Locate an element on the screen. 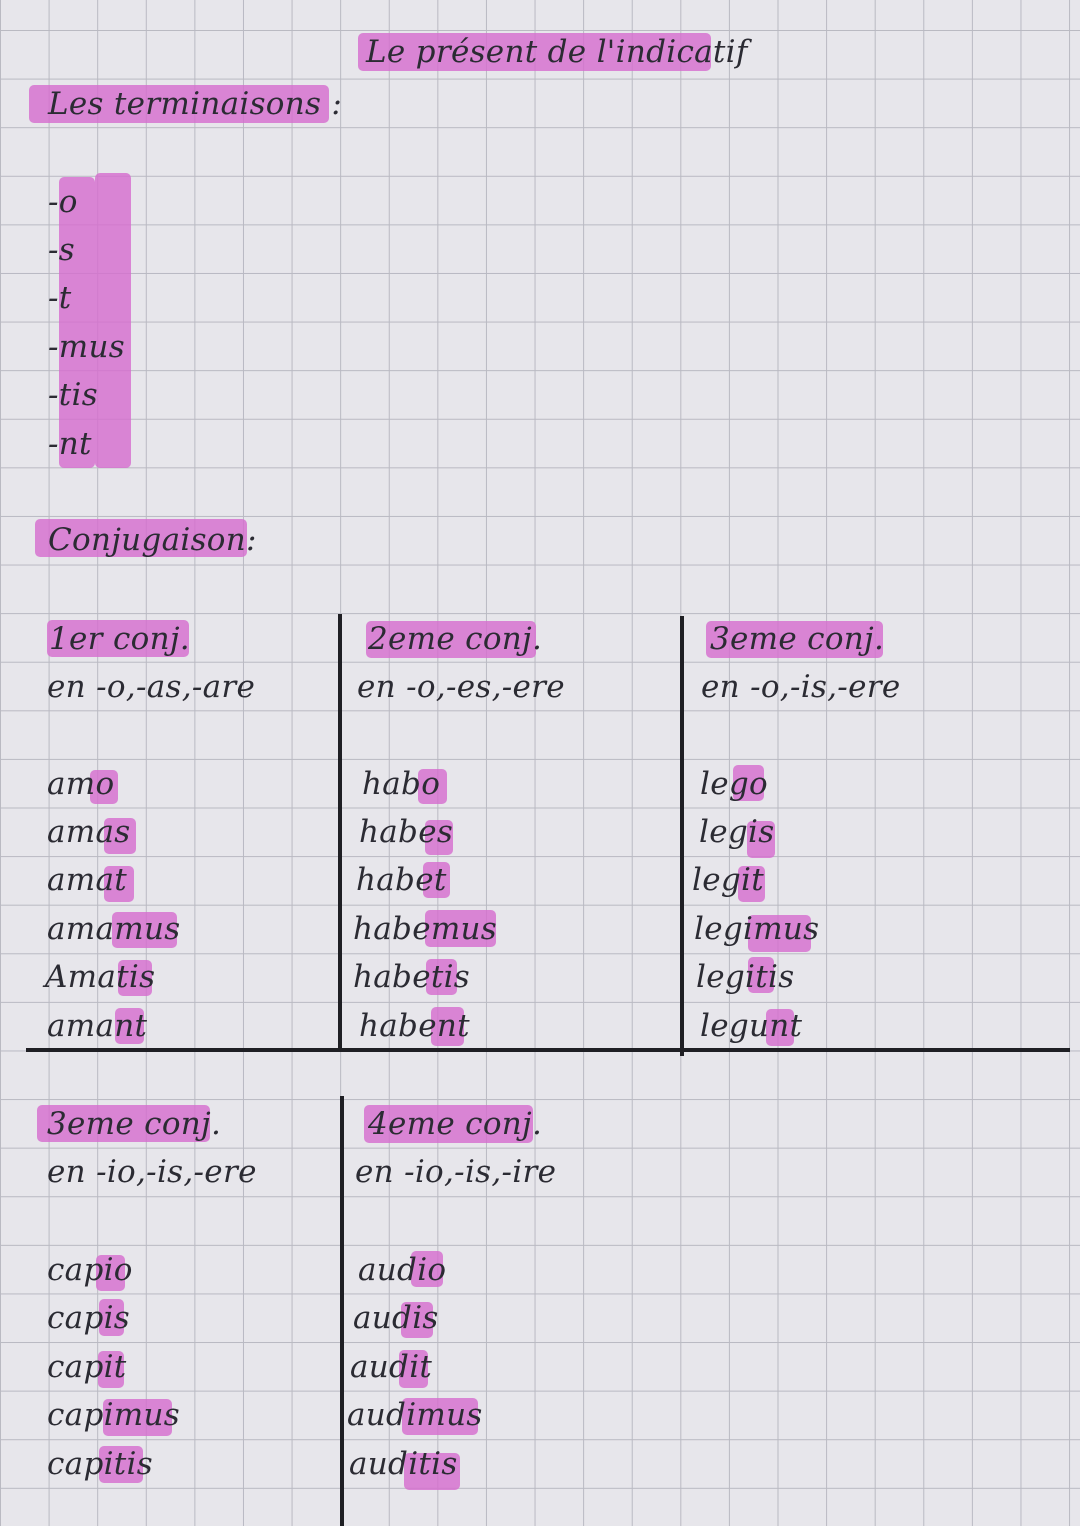  conj-3b-pattern: en -io,-is,-ere is located at coordinates (152, 1172).